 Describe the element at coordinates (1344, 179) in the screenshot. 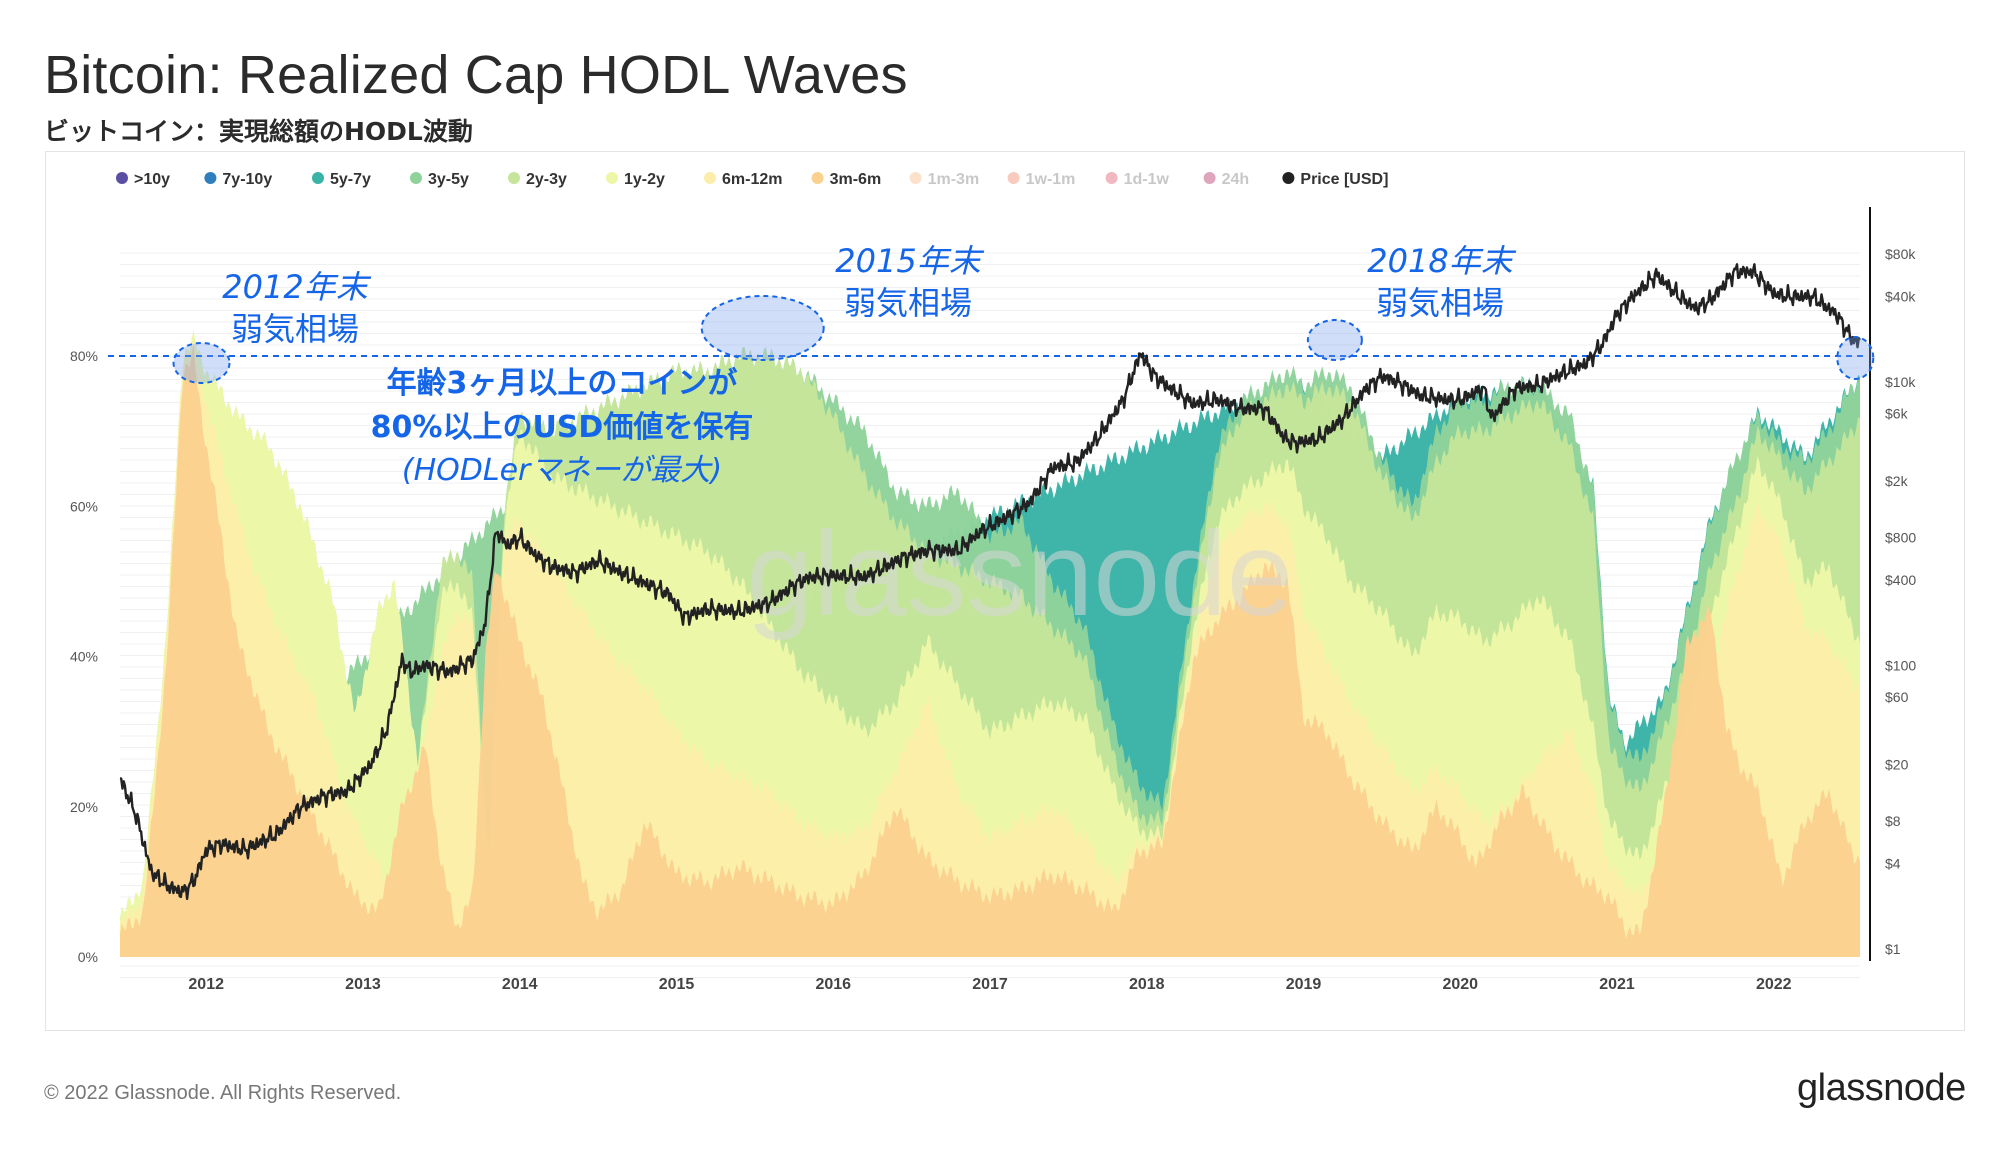

I see `legend-label: Price [USD]` at that location.